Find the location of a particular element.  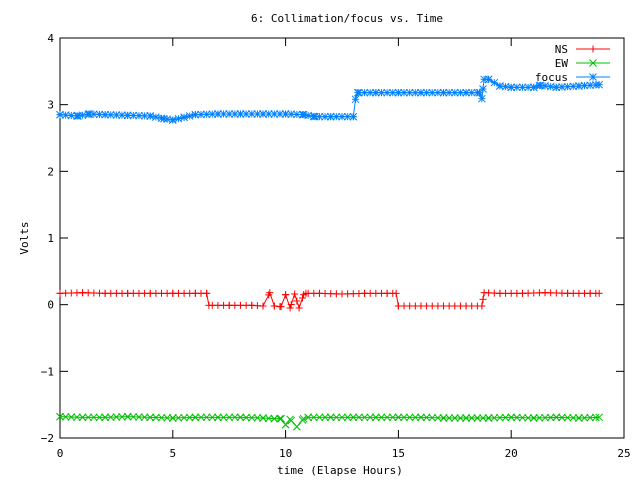

series-line-ns is located at coordinates (329, 300).